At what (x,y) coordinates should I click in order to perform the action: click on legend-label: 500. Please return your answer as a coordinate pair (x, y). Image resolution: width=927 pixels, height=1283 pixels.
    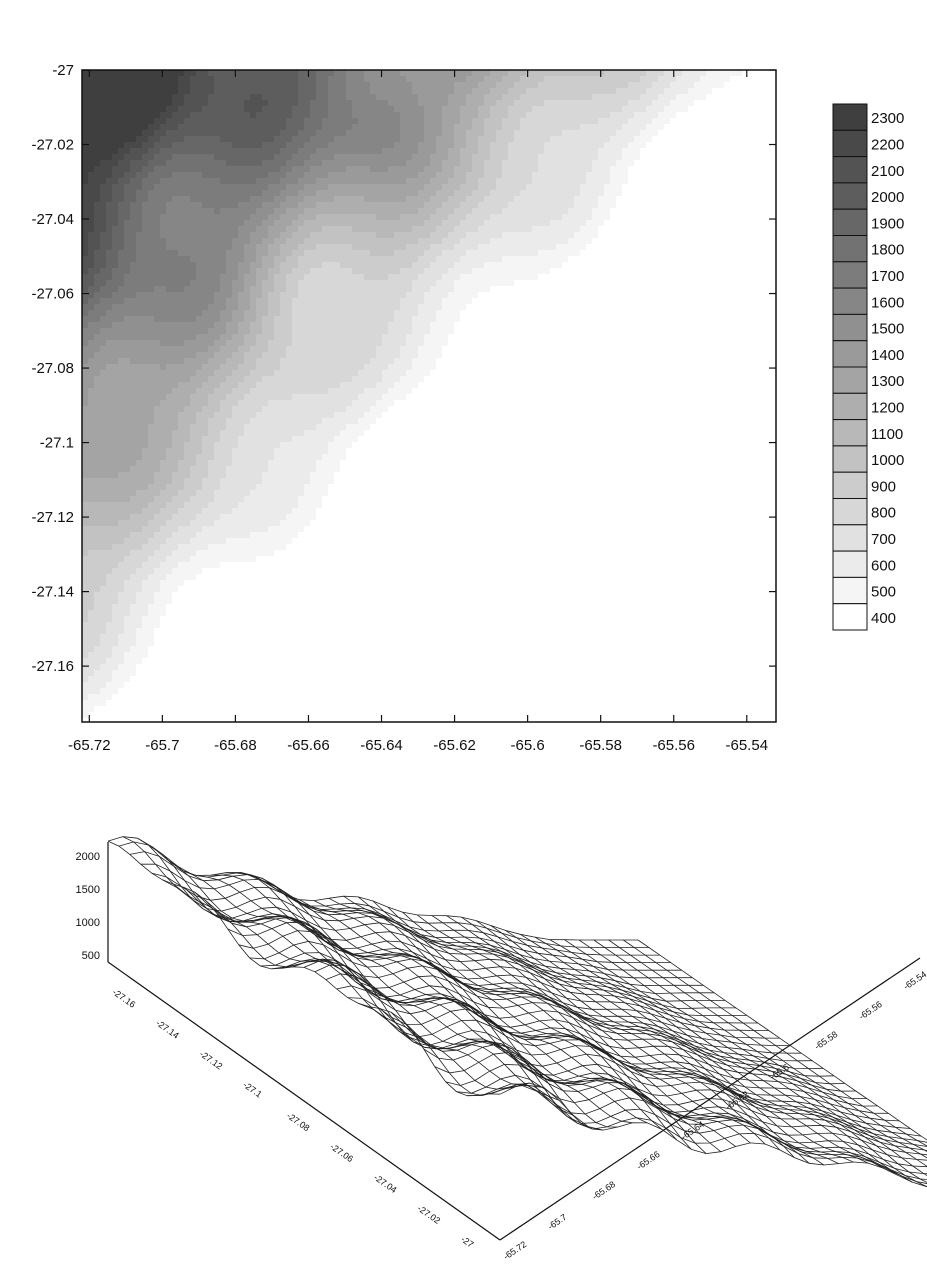
    Looking at the image, I should click on (883, 592).